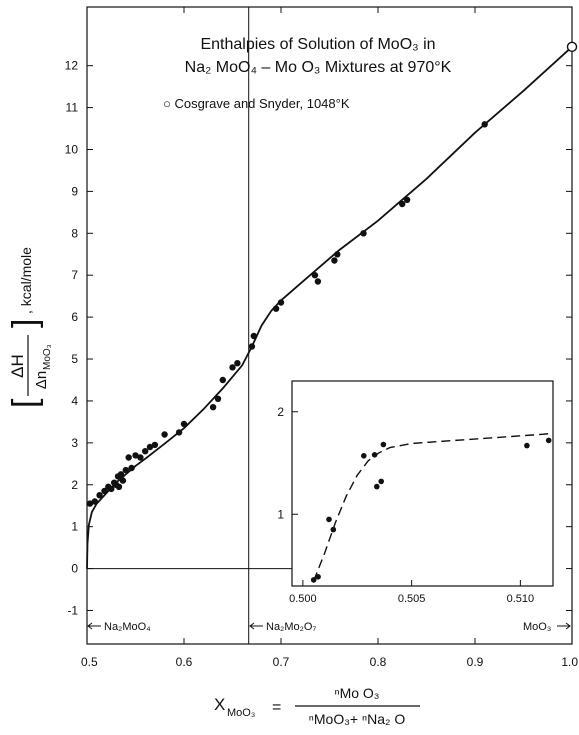 The width and height of the screenshot is (579, 735). Describe the element at coordinates (521, 599) in the screenshot. I see `inset-x-tick-label: 0.510` at that location.